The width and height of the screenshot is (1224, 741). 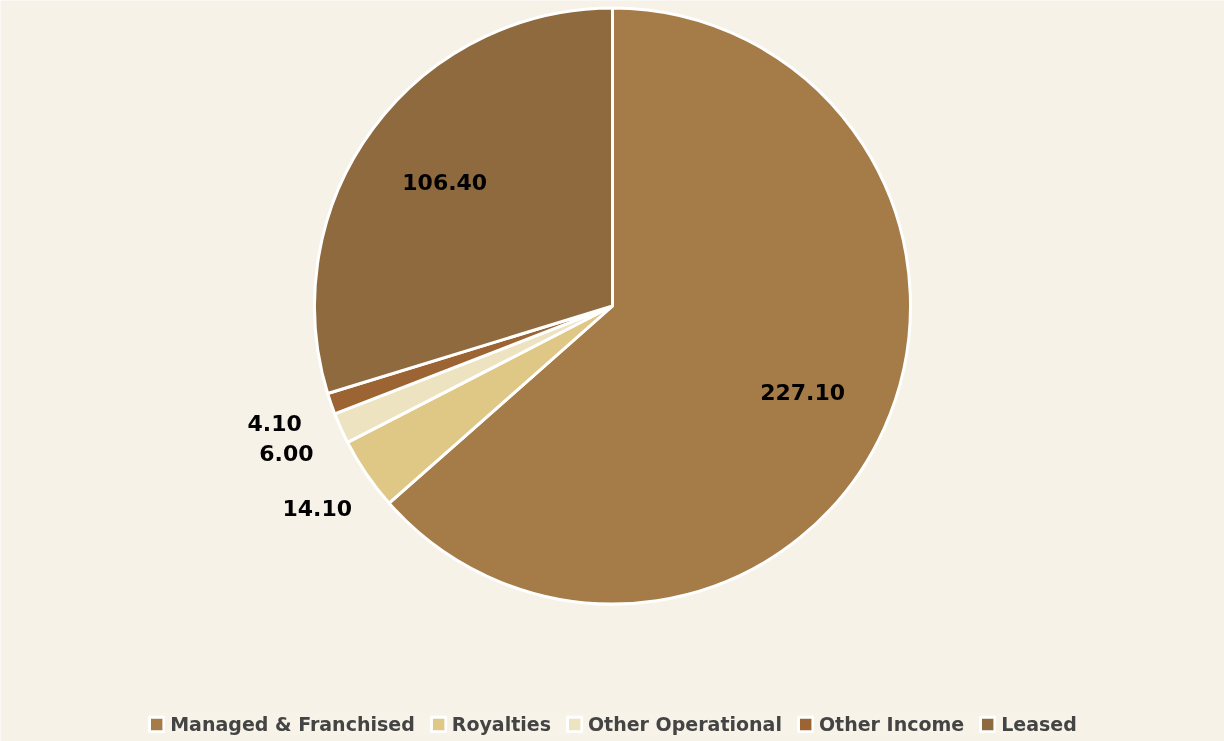 What do you see at coordinates (684, 724) in the screenshot?
I see `legend-label: Other Operational` at bounding box center [684, 724].